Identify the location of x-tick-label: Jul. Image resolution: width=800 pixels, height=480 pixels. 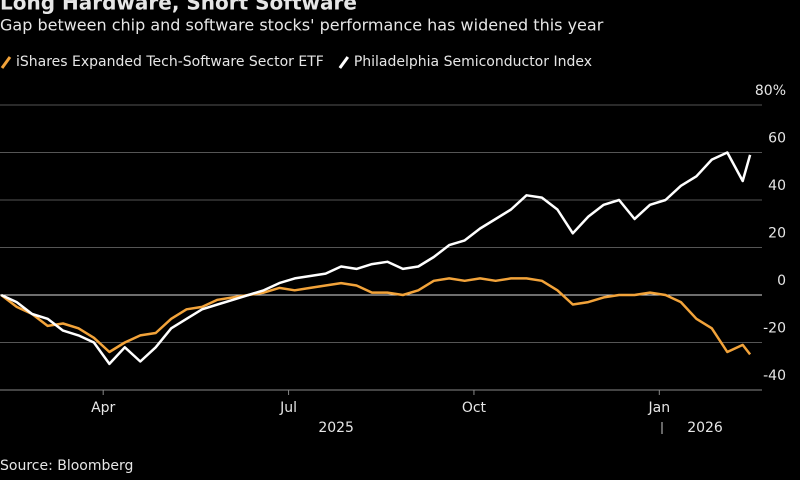
(288, 408).